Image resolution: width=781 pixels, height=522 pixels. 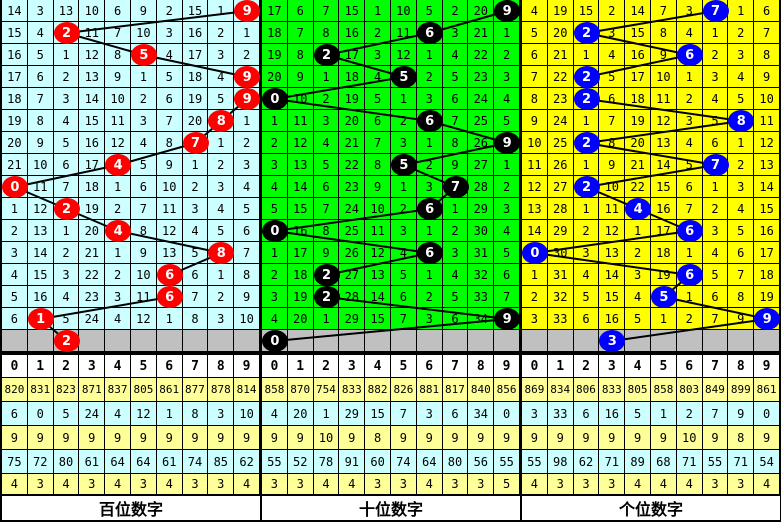 What do you see at coordinates (481, 414) in the screenshot?
I see `stat-cell: 34` at bounding box center [481, 414].